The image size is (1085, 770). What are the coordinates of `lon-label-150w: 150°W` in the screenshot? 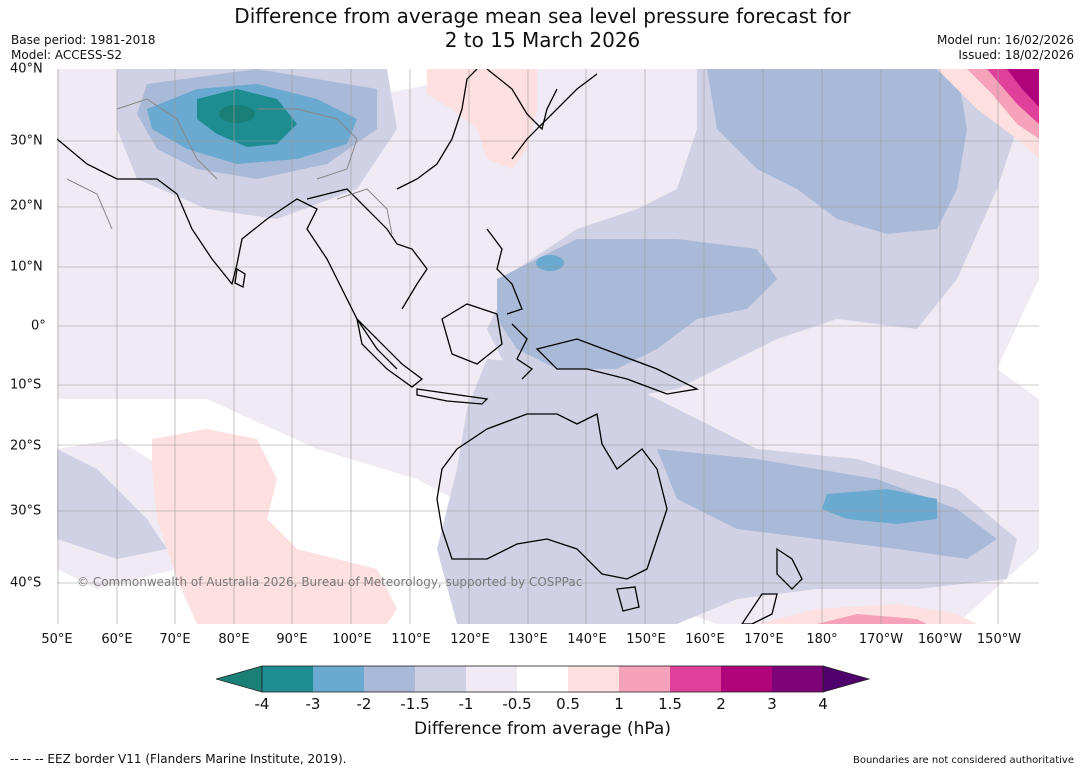 It's located at (999, 639).